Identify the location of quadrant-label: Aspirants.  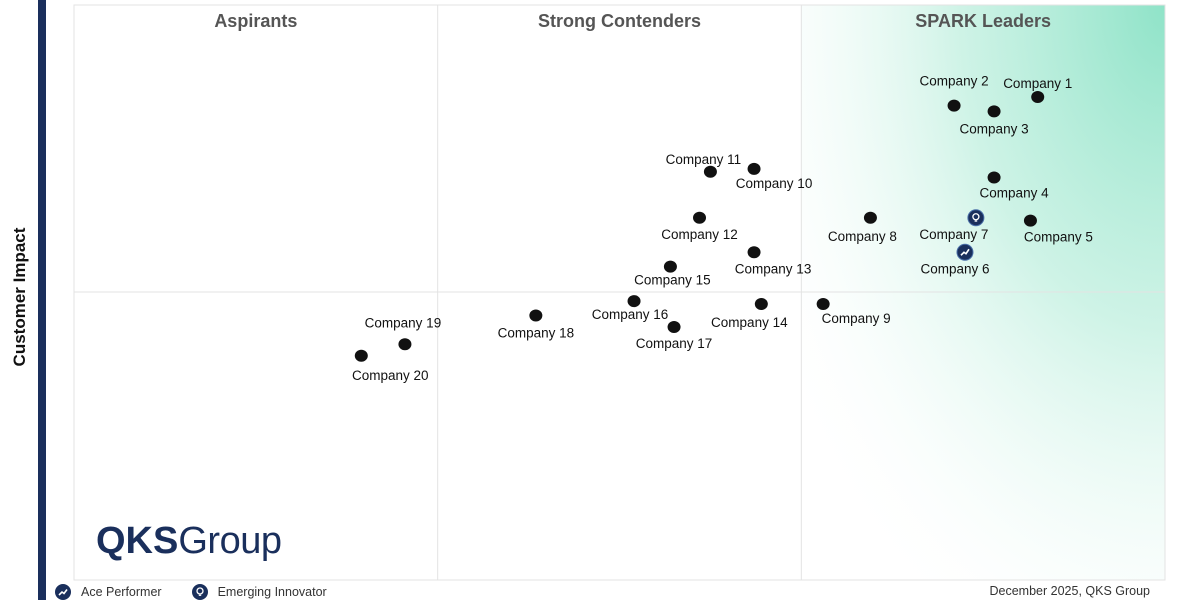
(255, 21).